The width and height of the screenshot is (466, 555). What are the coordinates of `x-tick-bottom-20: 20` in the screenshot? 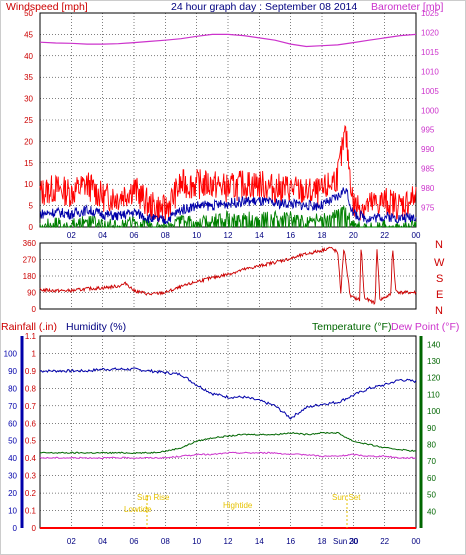 It's located at (353, 541).